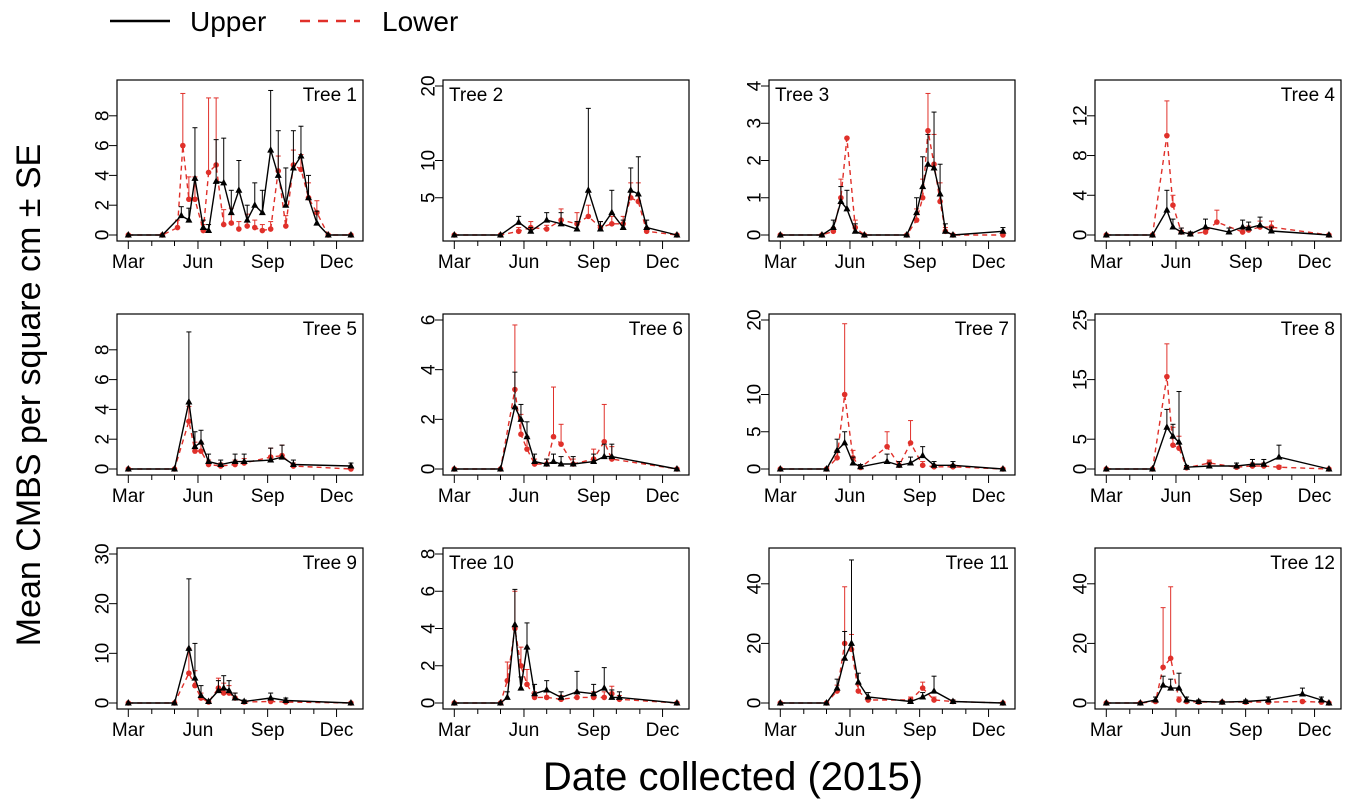 The width and height of the screenshot is (1355, 809). What do you see at coordinates (755, 394) in the screenshot?
I see `y-tick-label: 10` at bounding box center [755, 394].